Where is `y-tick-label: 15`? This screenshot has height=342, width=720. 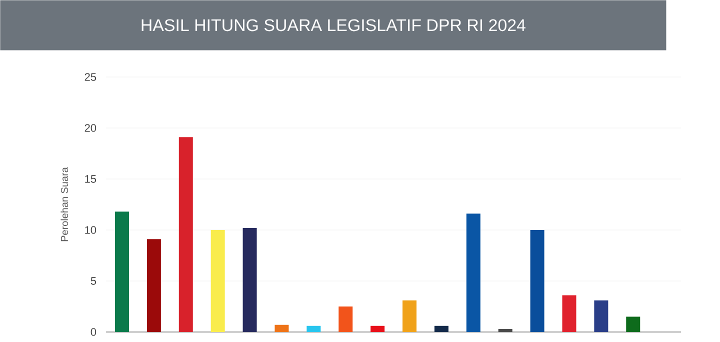 y-tick-label: 15 is located at coordinates (90, 179).